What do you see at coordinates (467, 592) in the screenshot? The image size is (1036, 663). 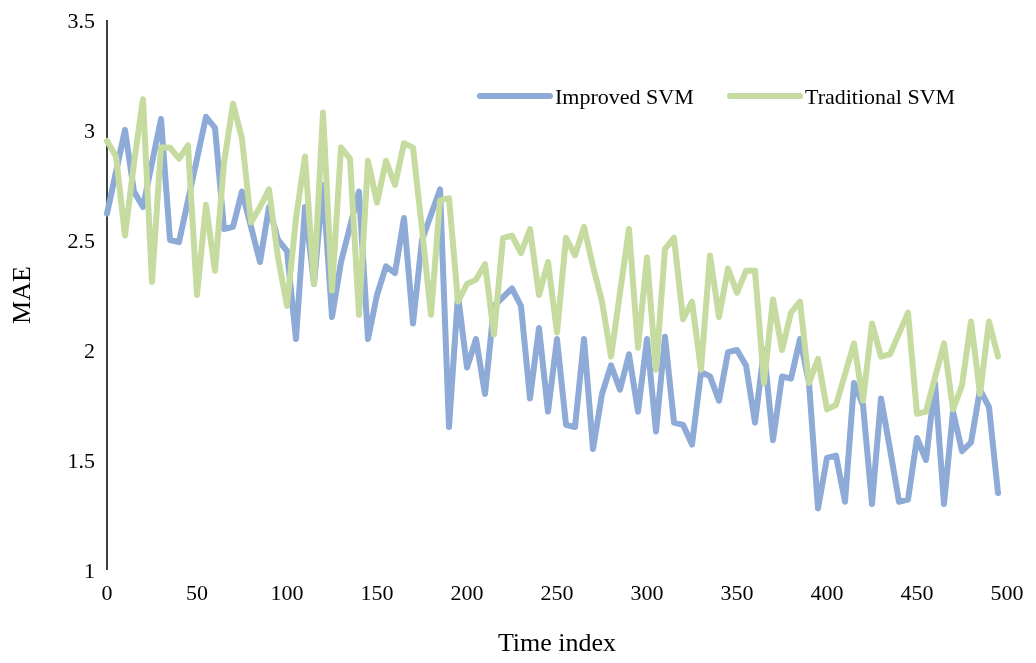 I see `x-tick-label: 200` at bounding box center [467, 592].